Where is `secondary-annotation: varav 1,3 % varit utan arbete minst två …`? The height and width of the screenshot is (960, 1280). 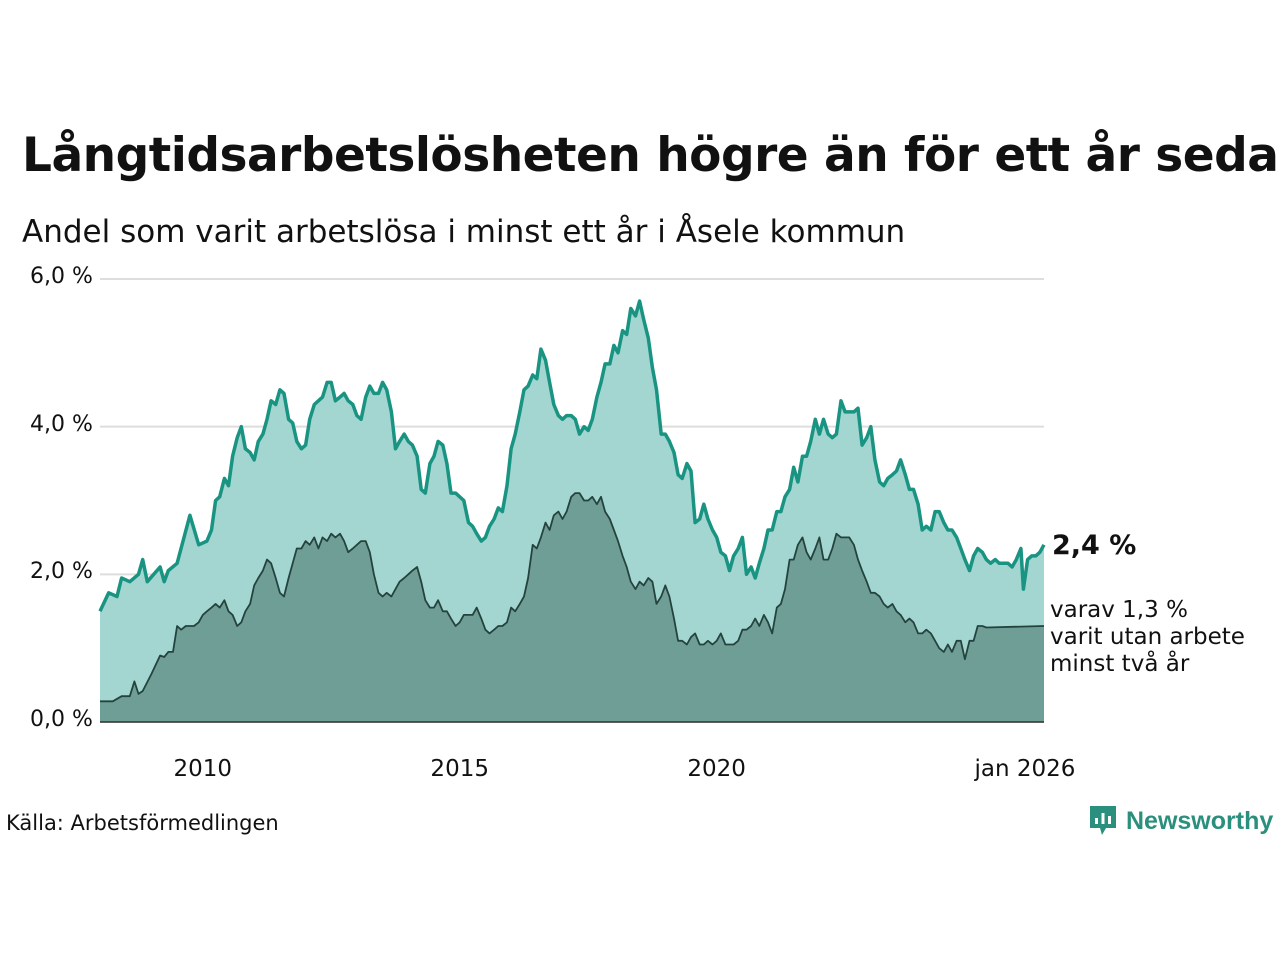 secondary-annotation: varav 1,3 % varit utan arbete minst två … is located at coordinates (1147, 637).